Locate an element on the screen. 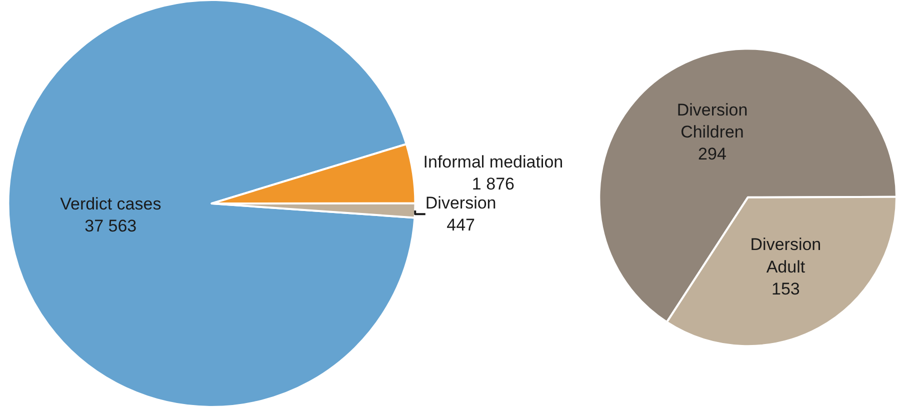 This screenshot has height=407, width=901. data-label: 294 is located at coordinates (712, 154).